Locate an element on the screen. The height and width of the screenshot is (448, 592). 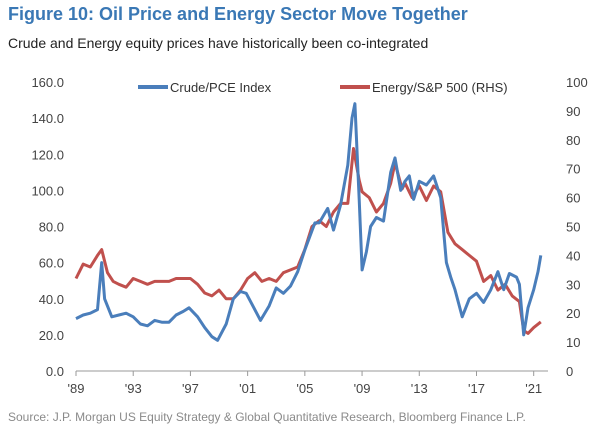
x-tick-label: '13 is located at coordinates (419, 388).